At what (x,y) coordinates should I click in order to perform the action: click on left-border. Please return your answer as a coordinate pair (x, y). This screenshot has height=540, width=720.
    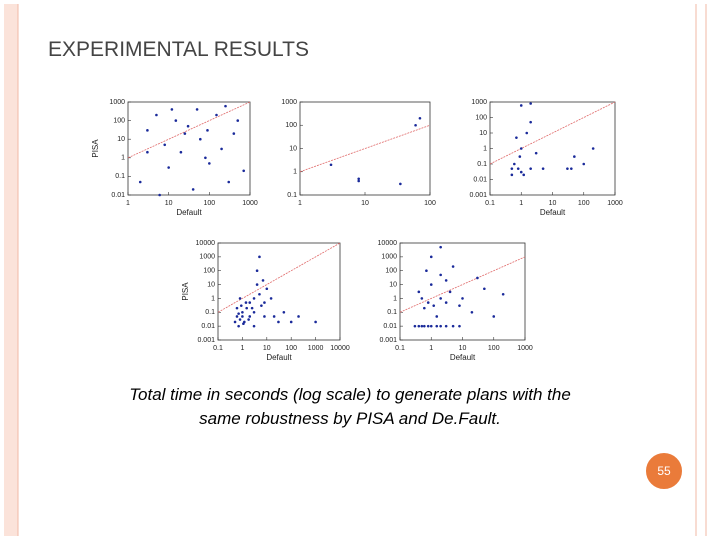
    Looking at the image, I should click on (11, 270).